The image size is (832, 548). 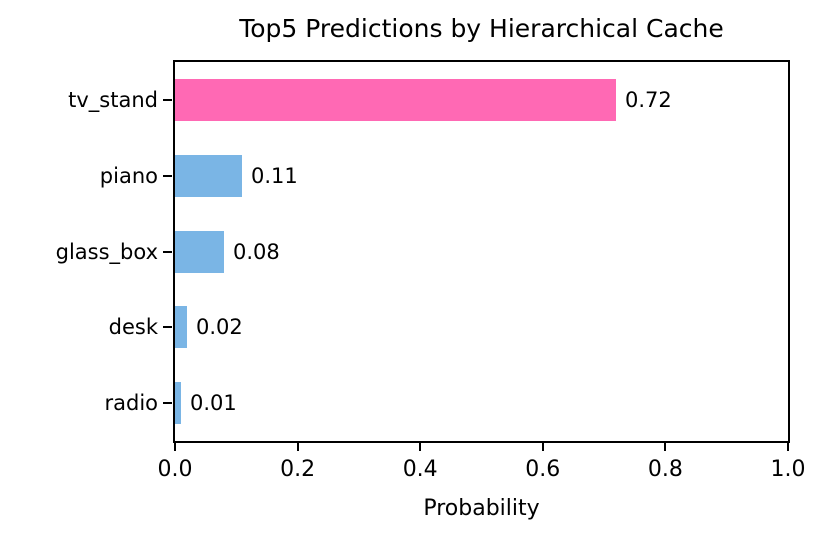 I want to click on y-tick-label-radio: radio, so click(x=131, y=403).